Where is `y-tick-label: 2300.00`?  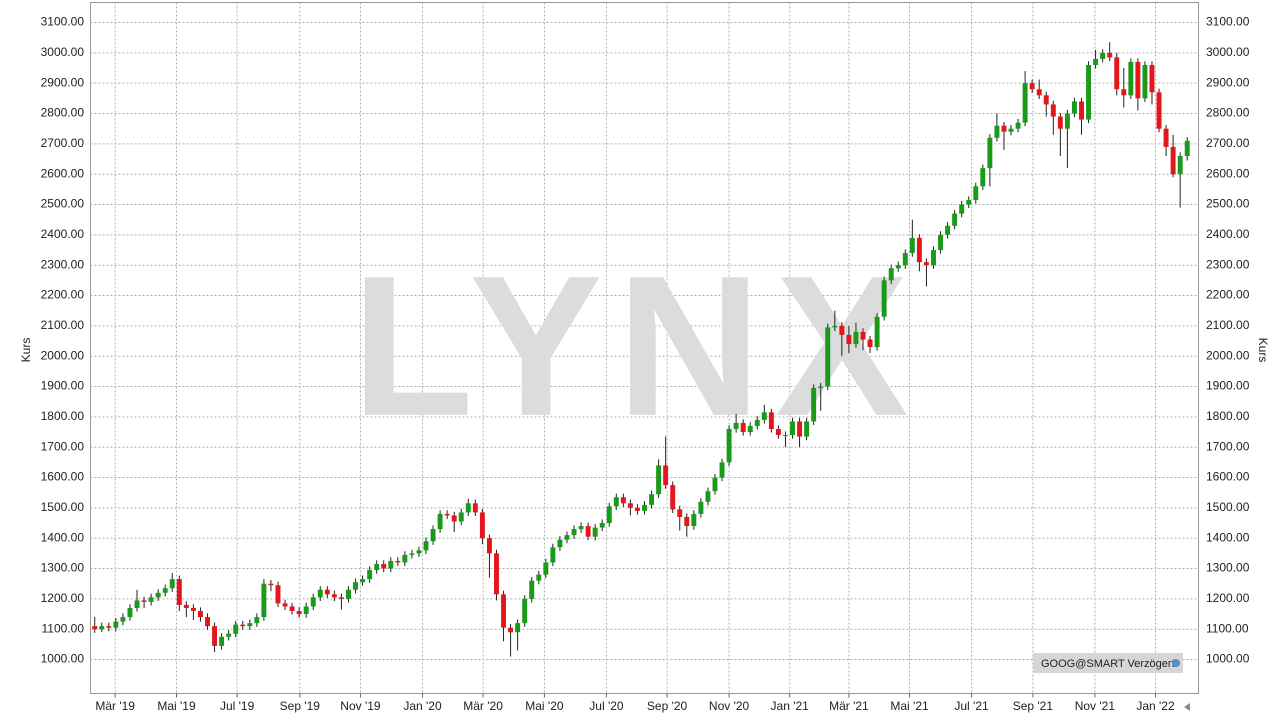
y-tick-label: 2300.00 is located at coordinates (63, 264).